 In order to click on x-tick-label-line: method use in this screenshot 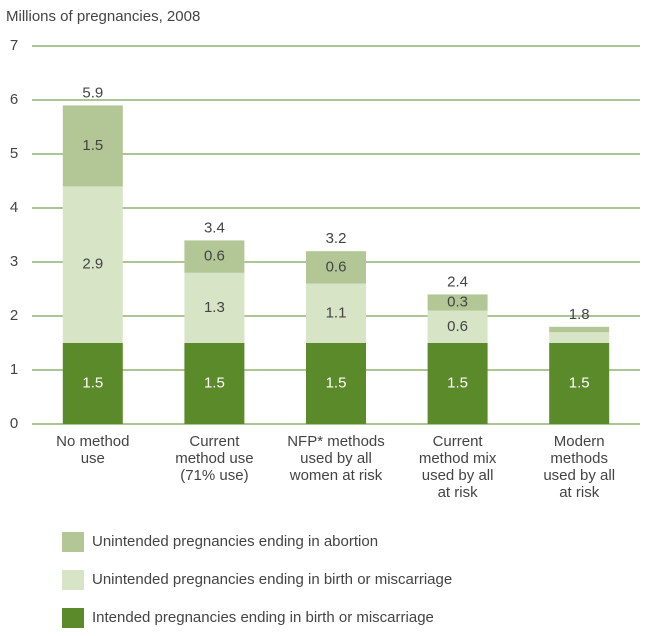, I will do `click(214, 458)`.